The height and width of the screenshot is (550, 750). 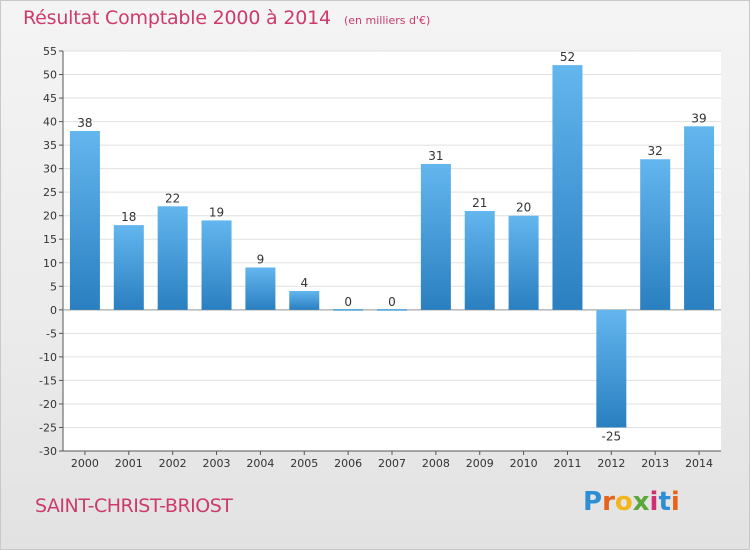 What do you see at coordinates (655, 151) in the screenshot?
I see `data-label: 32` at bounding box center [655, 151].